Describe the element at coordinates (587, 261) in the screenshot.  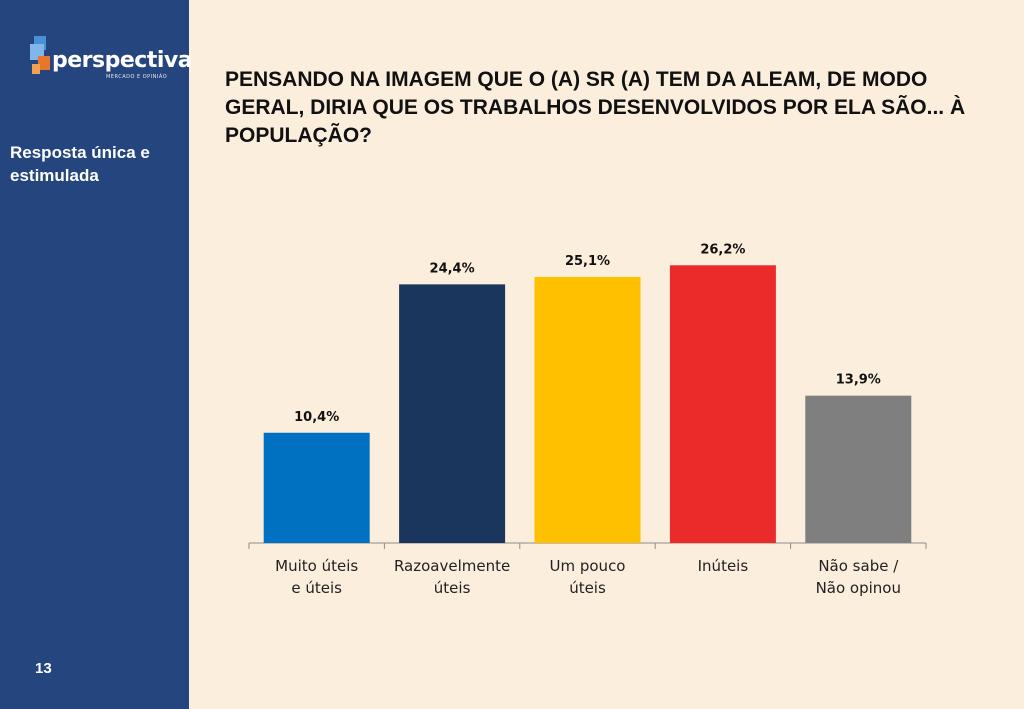
I see `bar-value-label: 25,1%` at that location.